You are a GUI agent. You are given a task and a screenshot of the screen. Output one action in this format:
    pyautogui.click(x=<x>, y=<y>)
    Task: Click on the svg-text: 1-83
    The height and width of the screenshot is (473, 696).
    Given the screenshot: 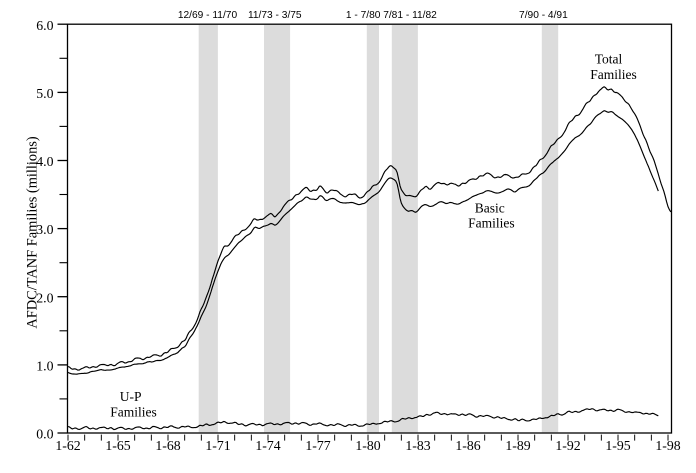 What is the action you would take?
    pyautogui.click(x=417, y=445)
    